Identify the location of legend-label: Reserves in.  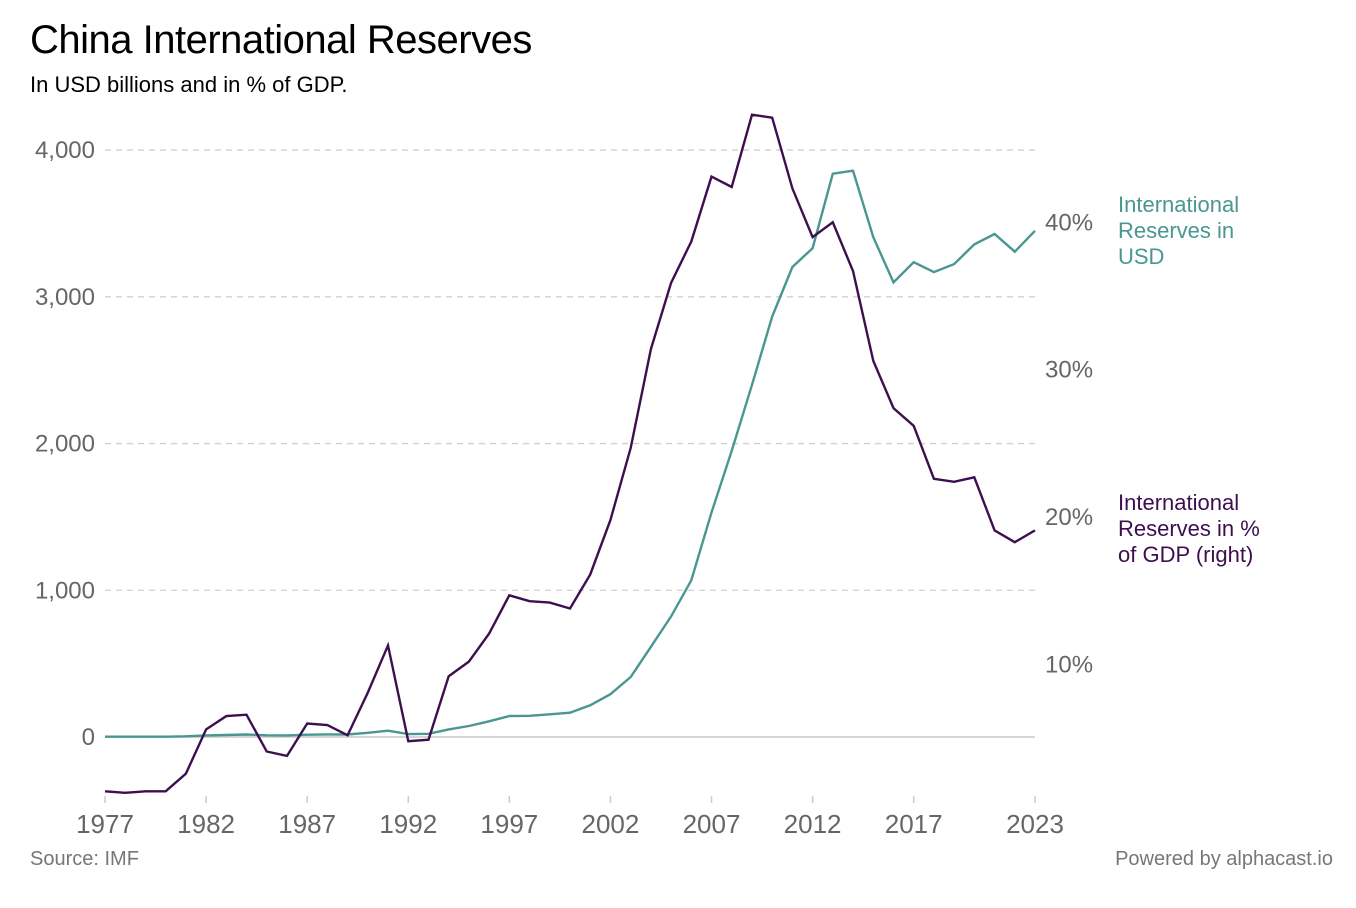
(1176, 230).